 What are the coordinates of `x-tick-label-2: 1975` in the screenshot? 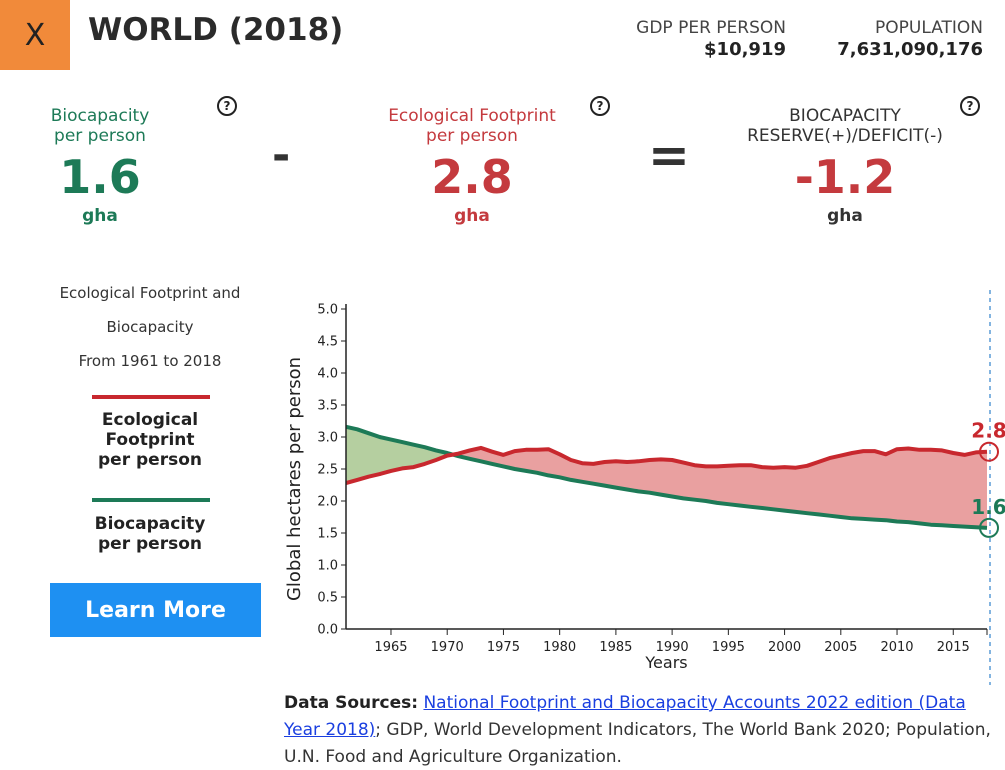 It's located at (503, 647).